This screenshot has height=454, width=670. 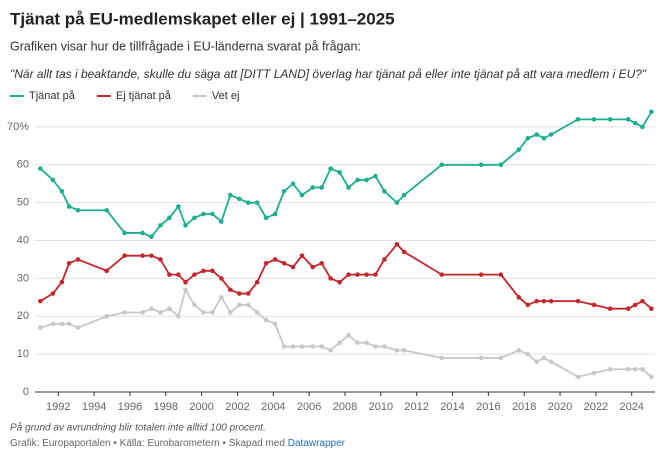 What do you see at coordinates (166, 407) in the screenshot?
I see `x-tick-label: 1998` at bounding box center [166, 407].